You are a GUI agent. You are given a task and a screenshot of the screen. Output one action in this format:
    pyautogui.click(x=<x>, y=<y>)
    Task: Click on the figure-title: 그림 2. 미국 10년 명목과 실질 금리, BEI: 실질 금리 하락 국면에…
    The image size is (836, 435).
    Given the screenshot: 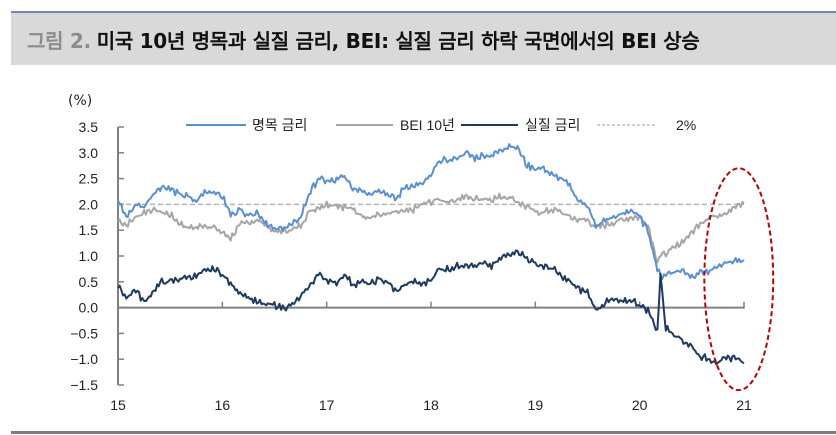 What is the action you would take?
    pyautogui.click(x=363, y=39)
    